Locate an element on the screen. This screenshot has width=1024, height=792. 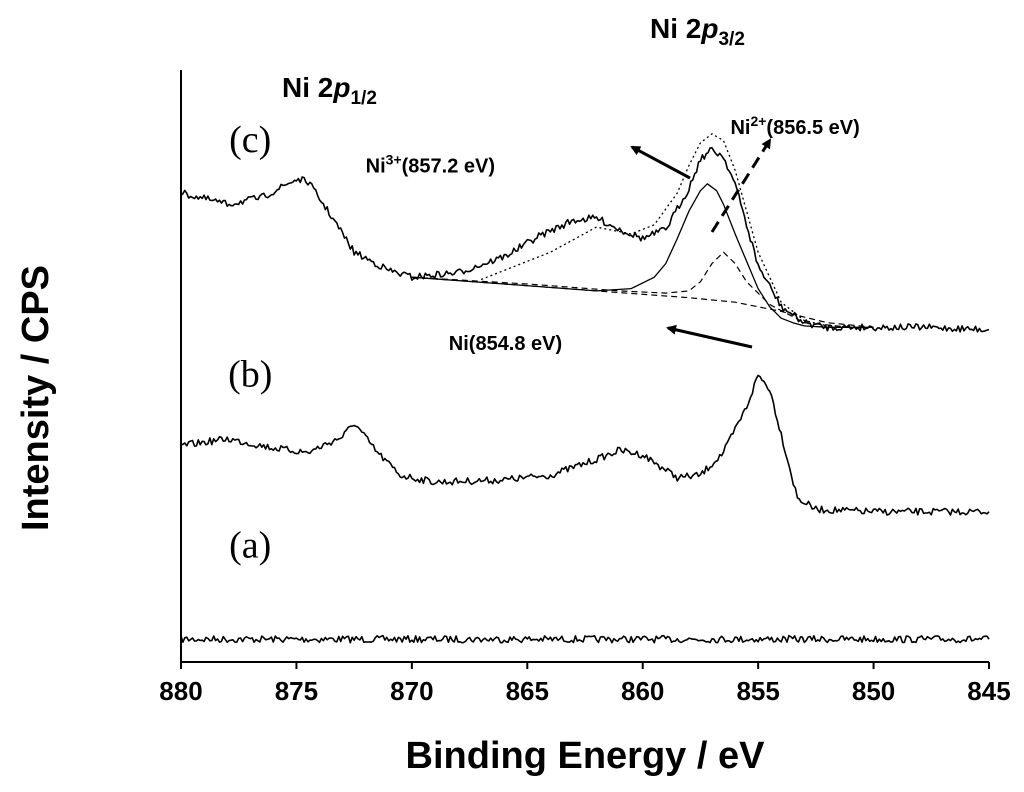
peak-annotation-0: Ni3+(857.2 eV) is located at coordinates (430, 164).